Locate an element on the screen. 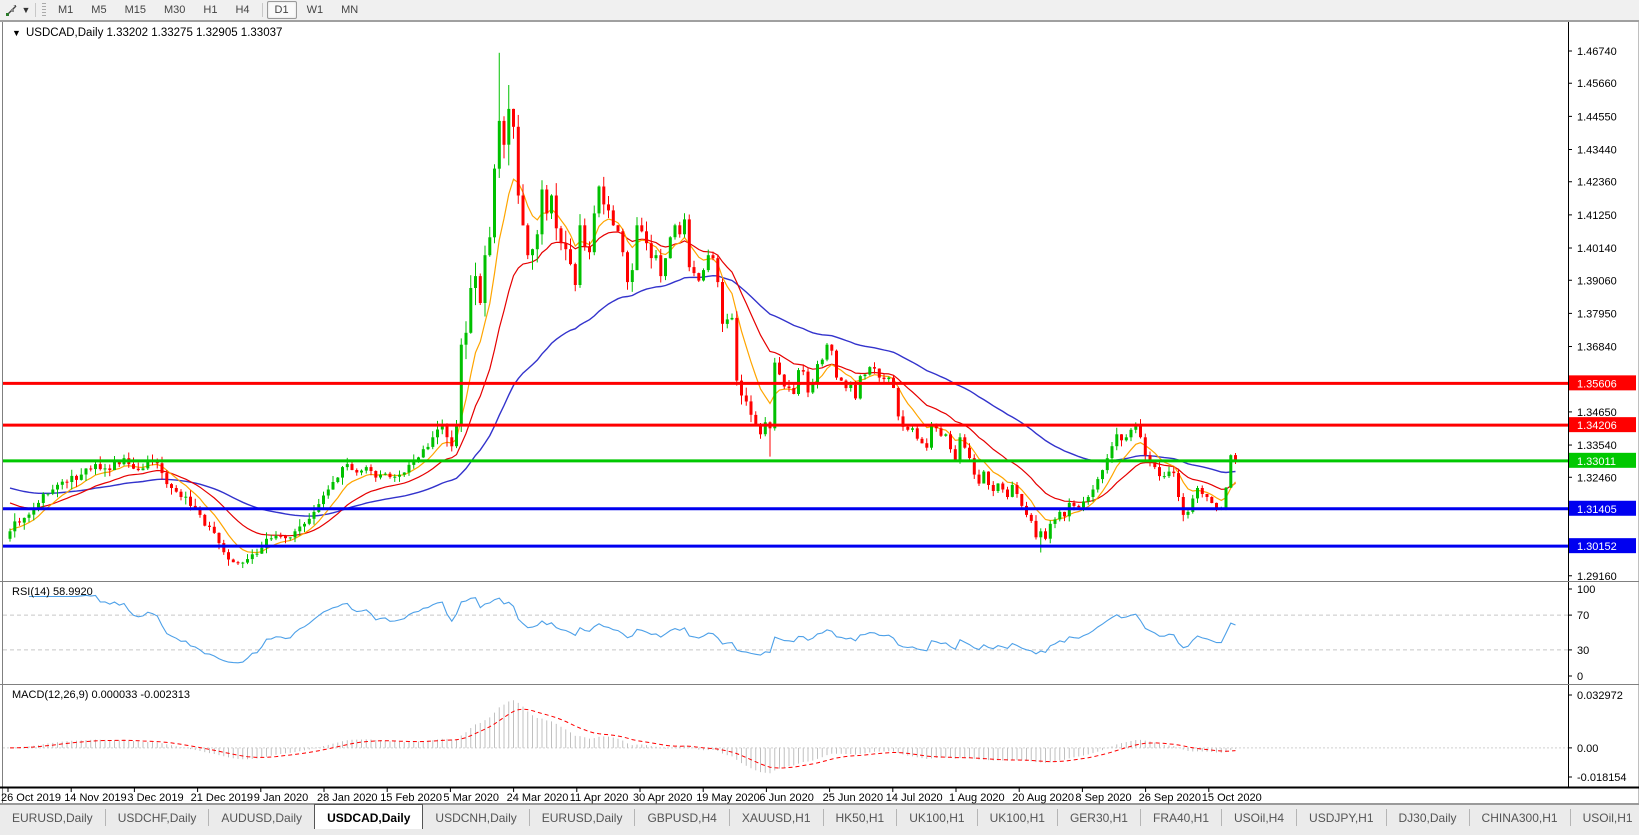  symbol-tab-xauusd-h1: XAUUSD,H1 is located at coordinates (776, 817).